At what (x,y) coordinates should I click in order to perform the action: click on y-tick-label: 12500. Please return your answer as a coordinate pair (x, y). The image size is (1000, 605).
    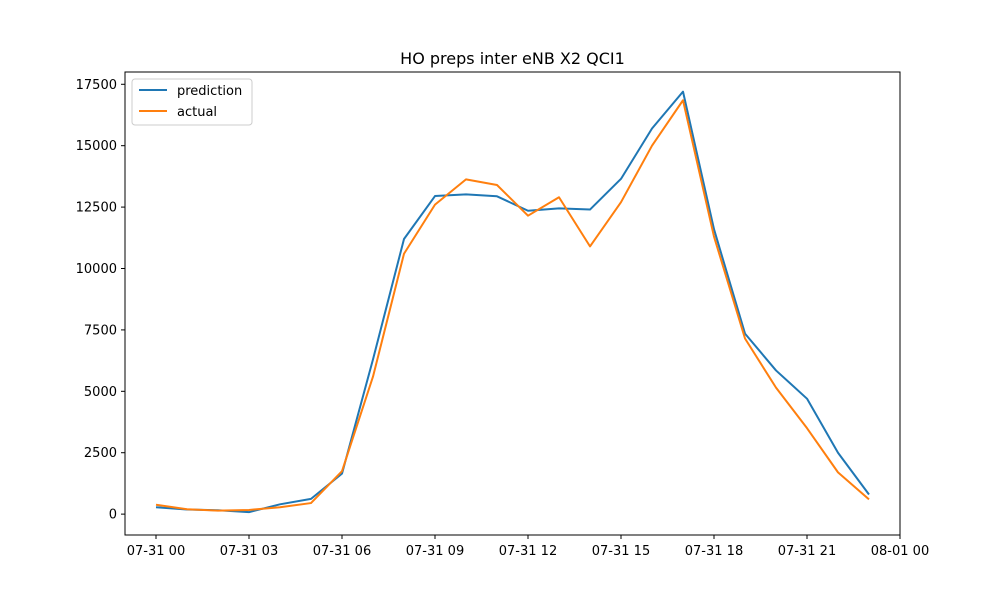
    Looking at the image, I should click on (96, 208).